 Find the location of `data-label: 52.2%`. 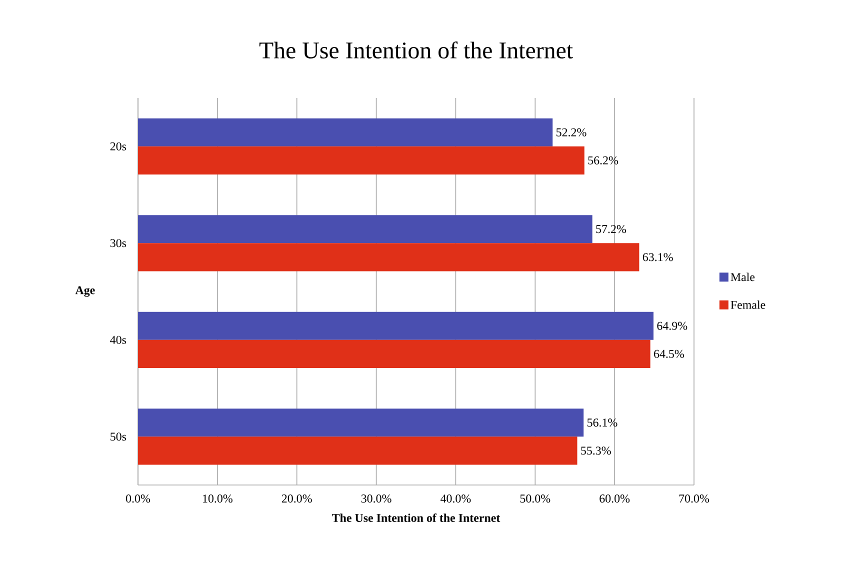

data-label: 52.2% is located at coordinates (571, 132).